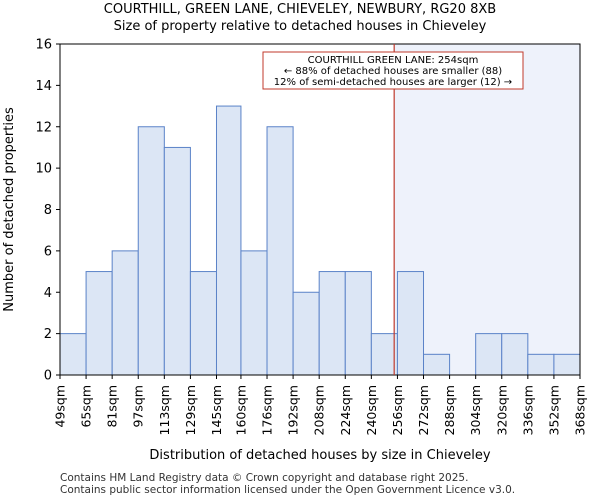 This screenshot has width=600, height=500. What do you see at coordinates (190, 410) in the screenshot?
I see `x-tick-label: 129sqm` at bounding box center [190, 410].